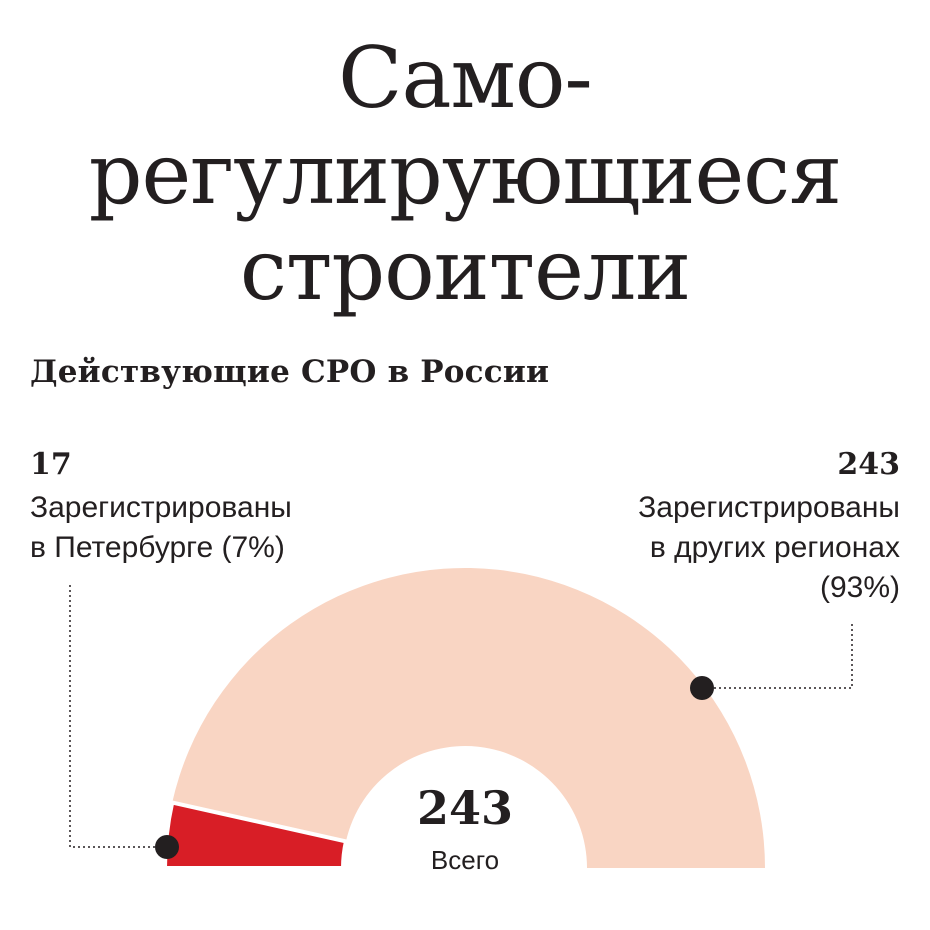 This screenshot has height=930, width=930. Describe the element at coordinates (112, 716) in the screenshot. I see `leader-line-petersburg` at that location.